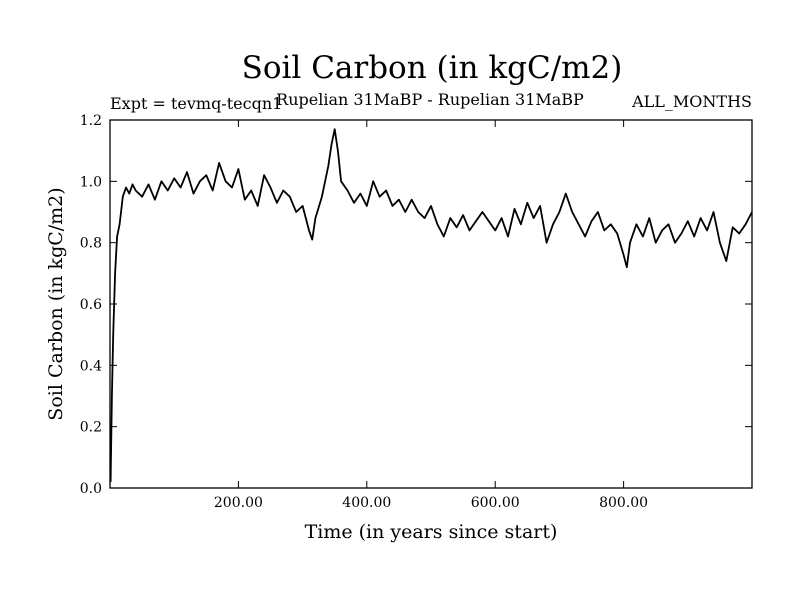 This screenshot has width=800, height=600. Describe the element at coordinates (366, 503) in the screenshot. I see `x-tick-label: 400.00` at that location.